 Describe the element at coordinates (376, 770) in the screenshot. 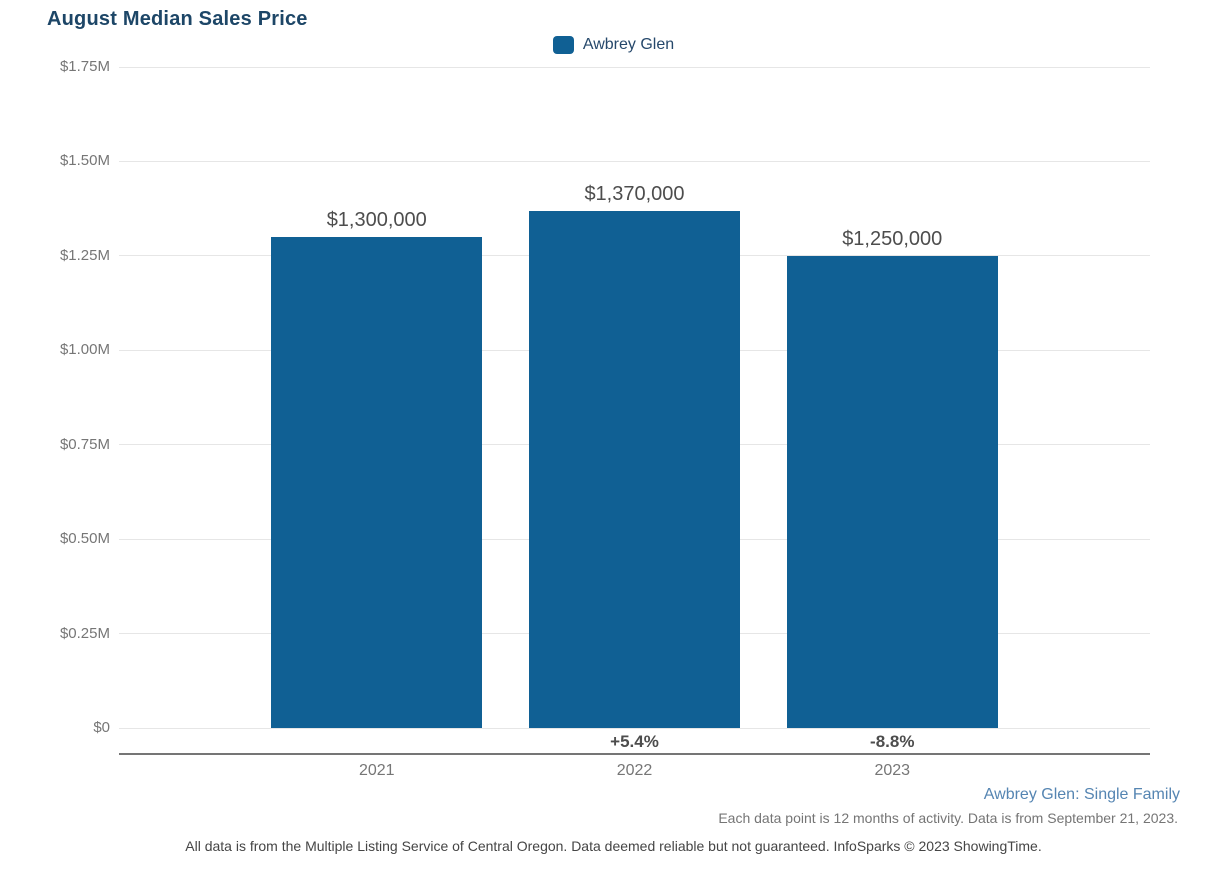

I see `x-axis-tick-label-2021: 2021` at that location.